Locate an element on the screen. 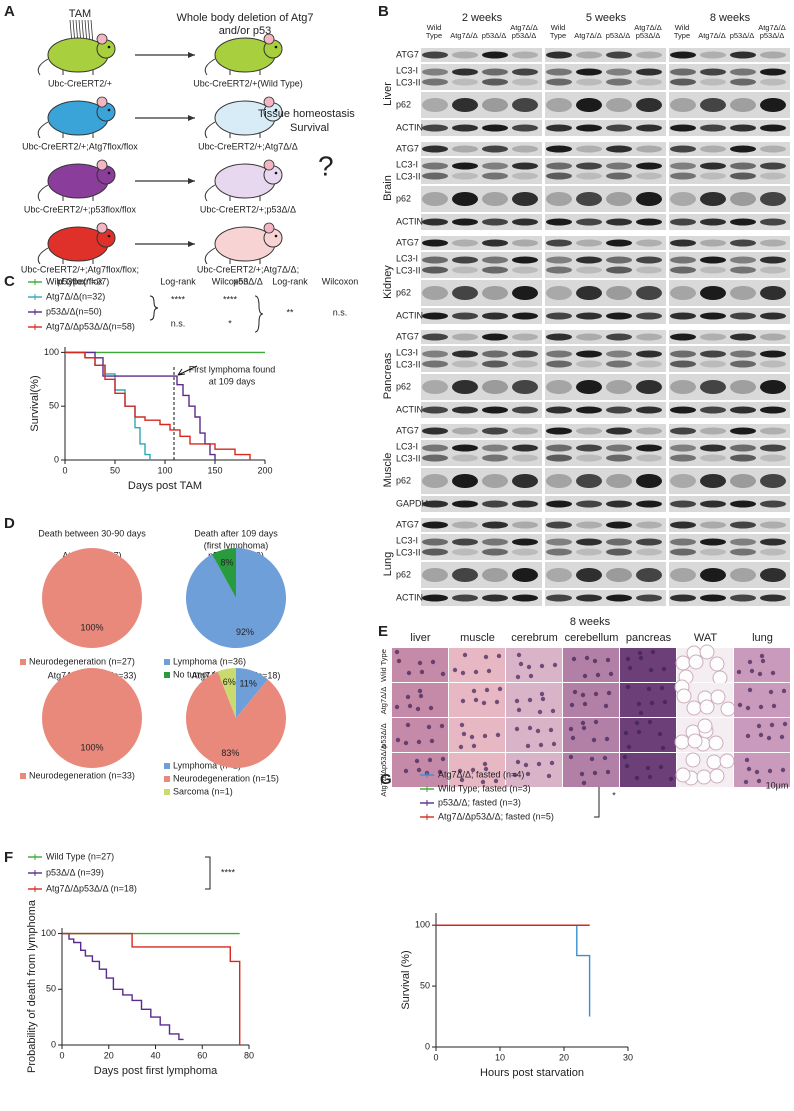 The height and width of the screenshot is (1111, 794). tissue-column: lung is located at coordinates (762, 638).